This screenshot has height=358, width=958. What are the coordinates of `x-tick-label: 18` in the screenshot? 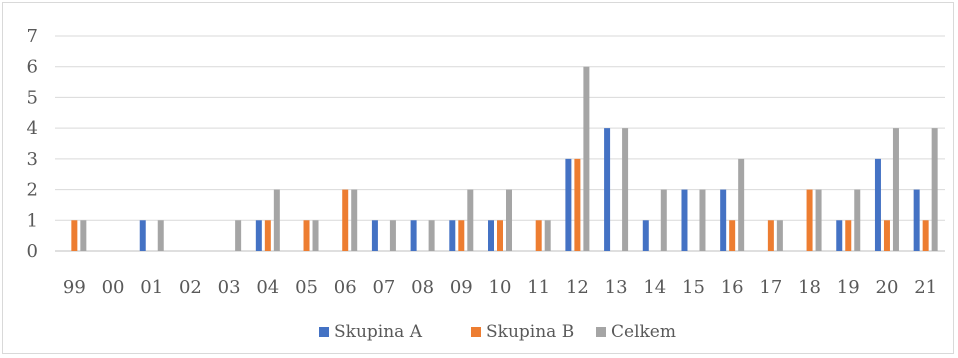 It's located at (809, 287).